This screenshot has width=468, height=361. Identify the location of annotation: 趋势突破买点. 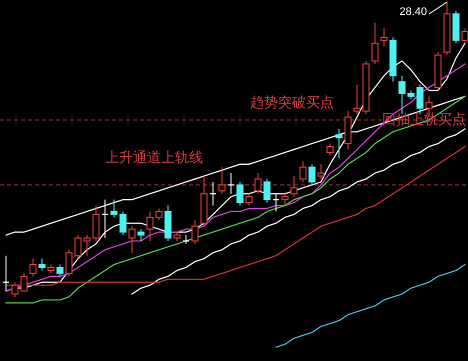
(292, 102).